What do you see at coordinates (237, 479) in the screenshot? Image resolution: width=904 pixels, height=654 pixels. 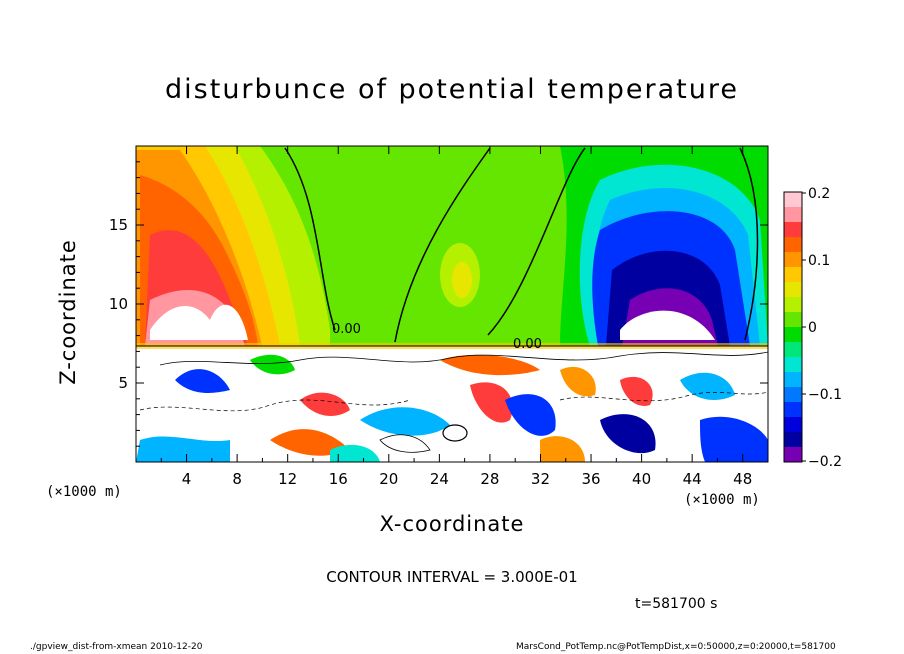 I see `x-tick-label: 8` at bounding box center [237, 479].